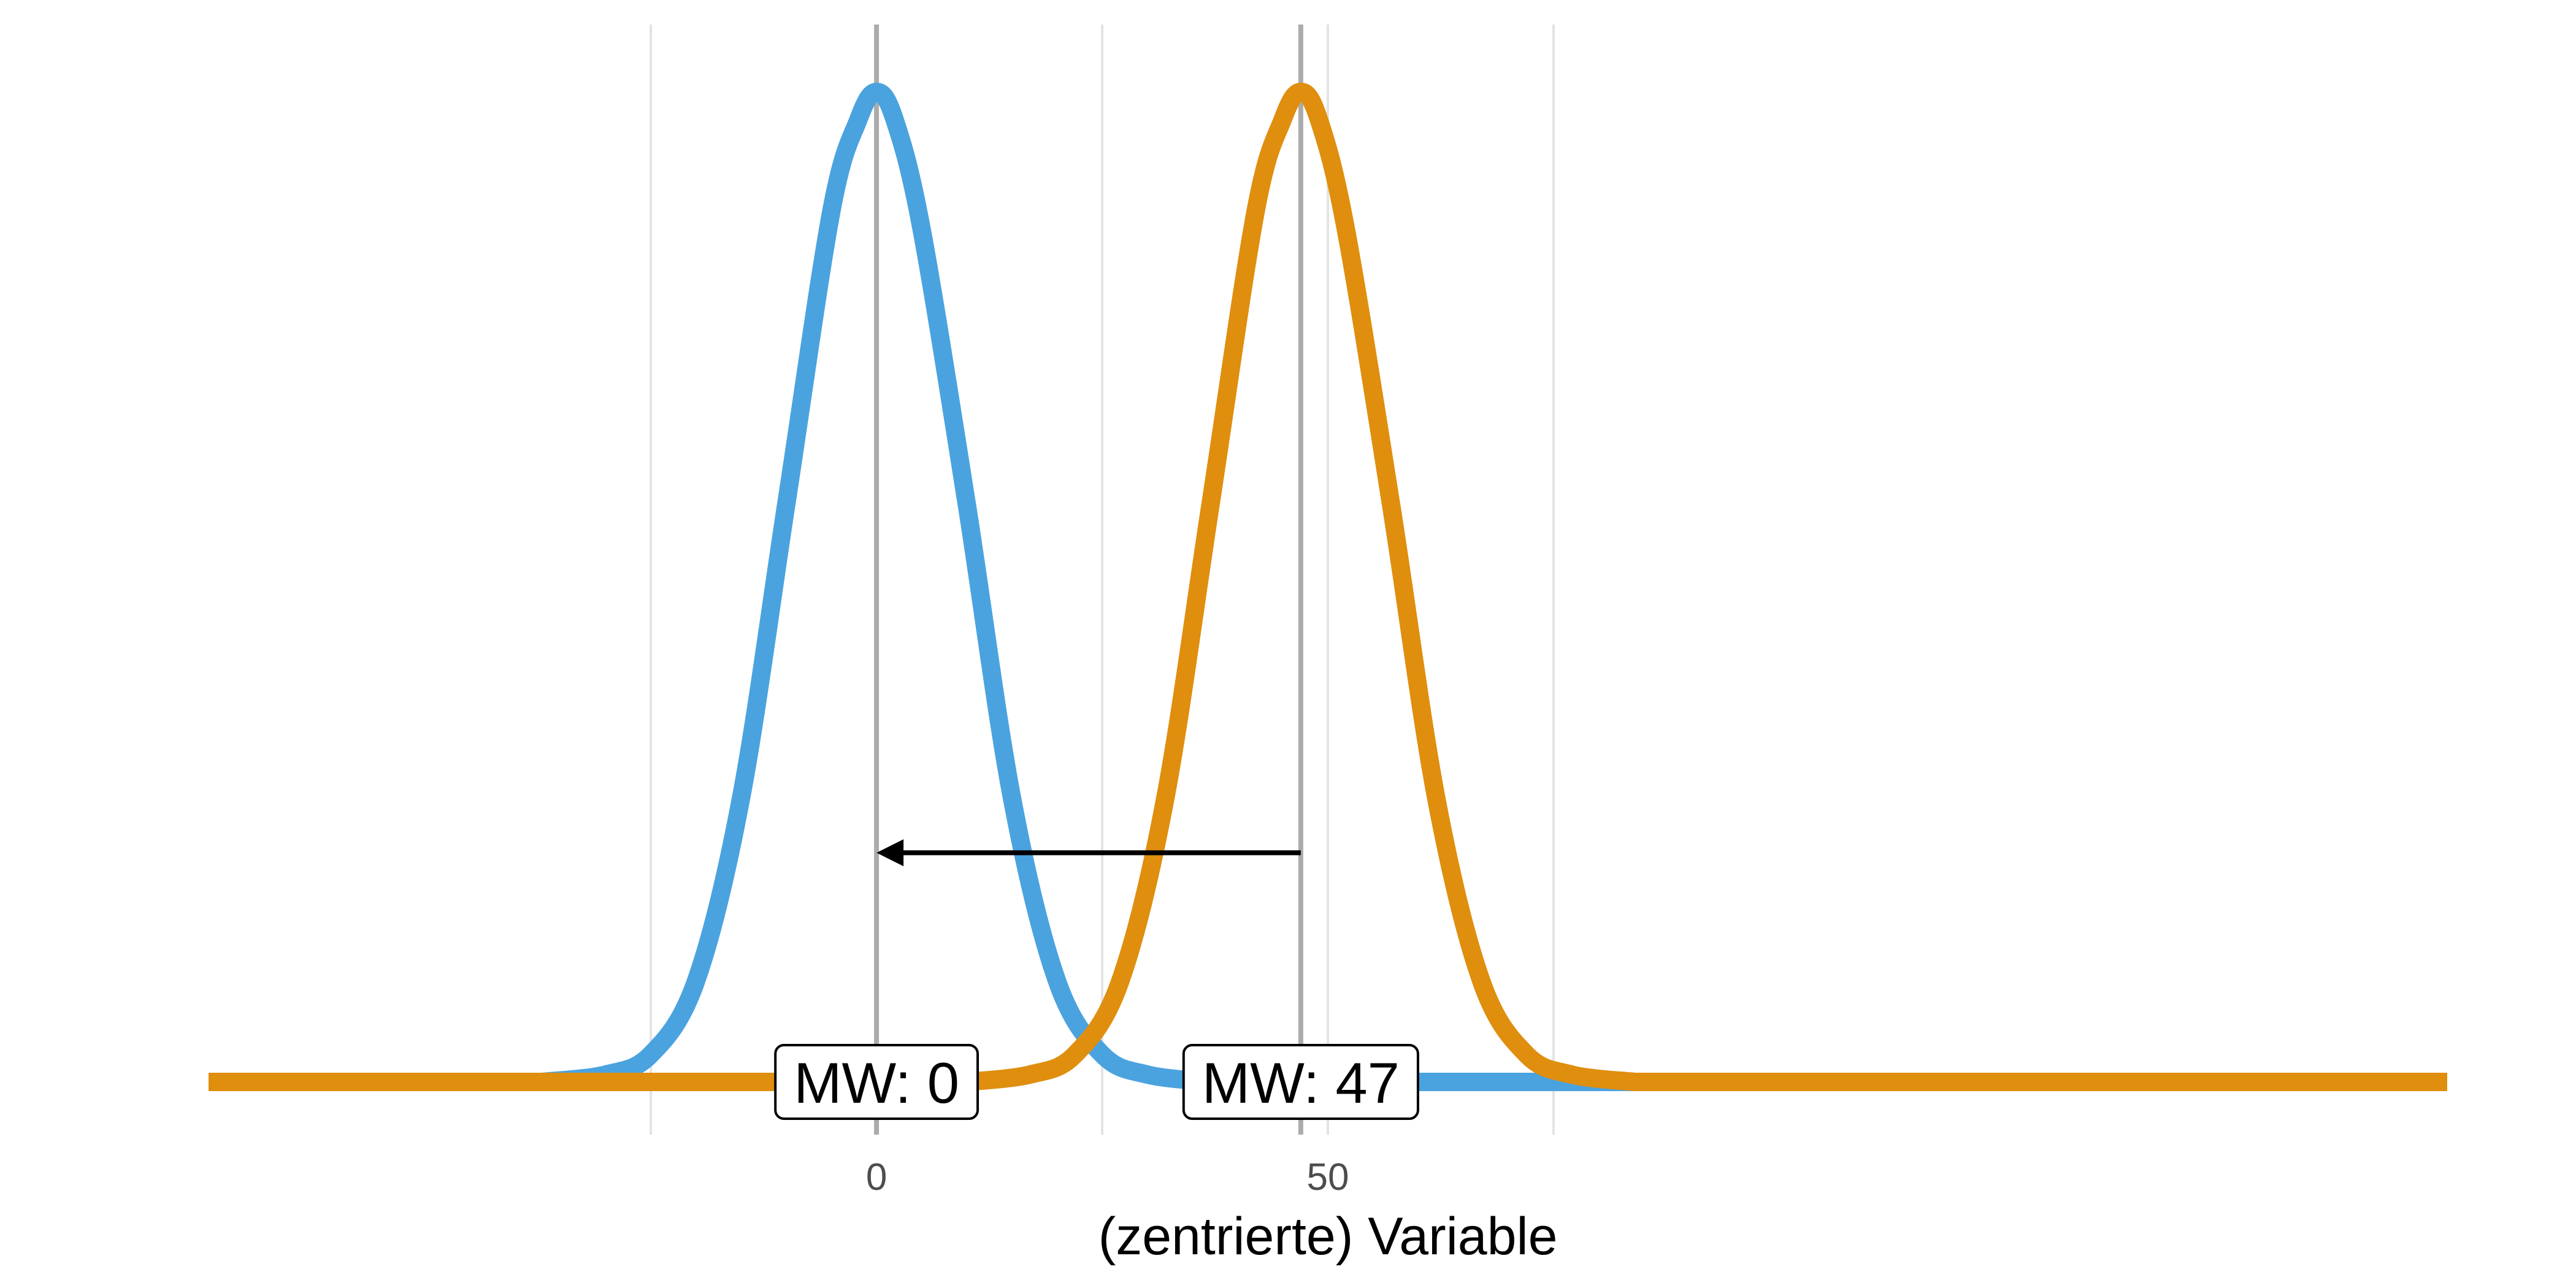 The image size is (2576, 1288). I want to click on arrow-layer, so click(1088, 852).